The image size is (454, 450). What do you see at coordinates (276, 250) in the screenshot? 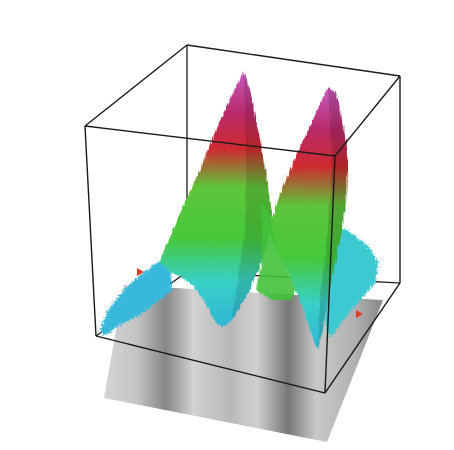
I see `surface-valley` at bounding box center [276, 250].